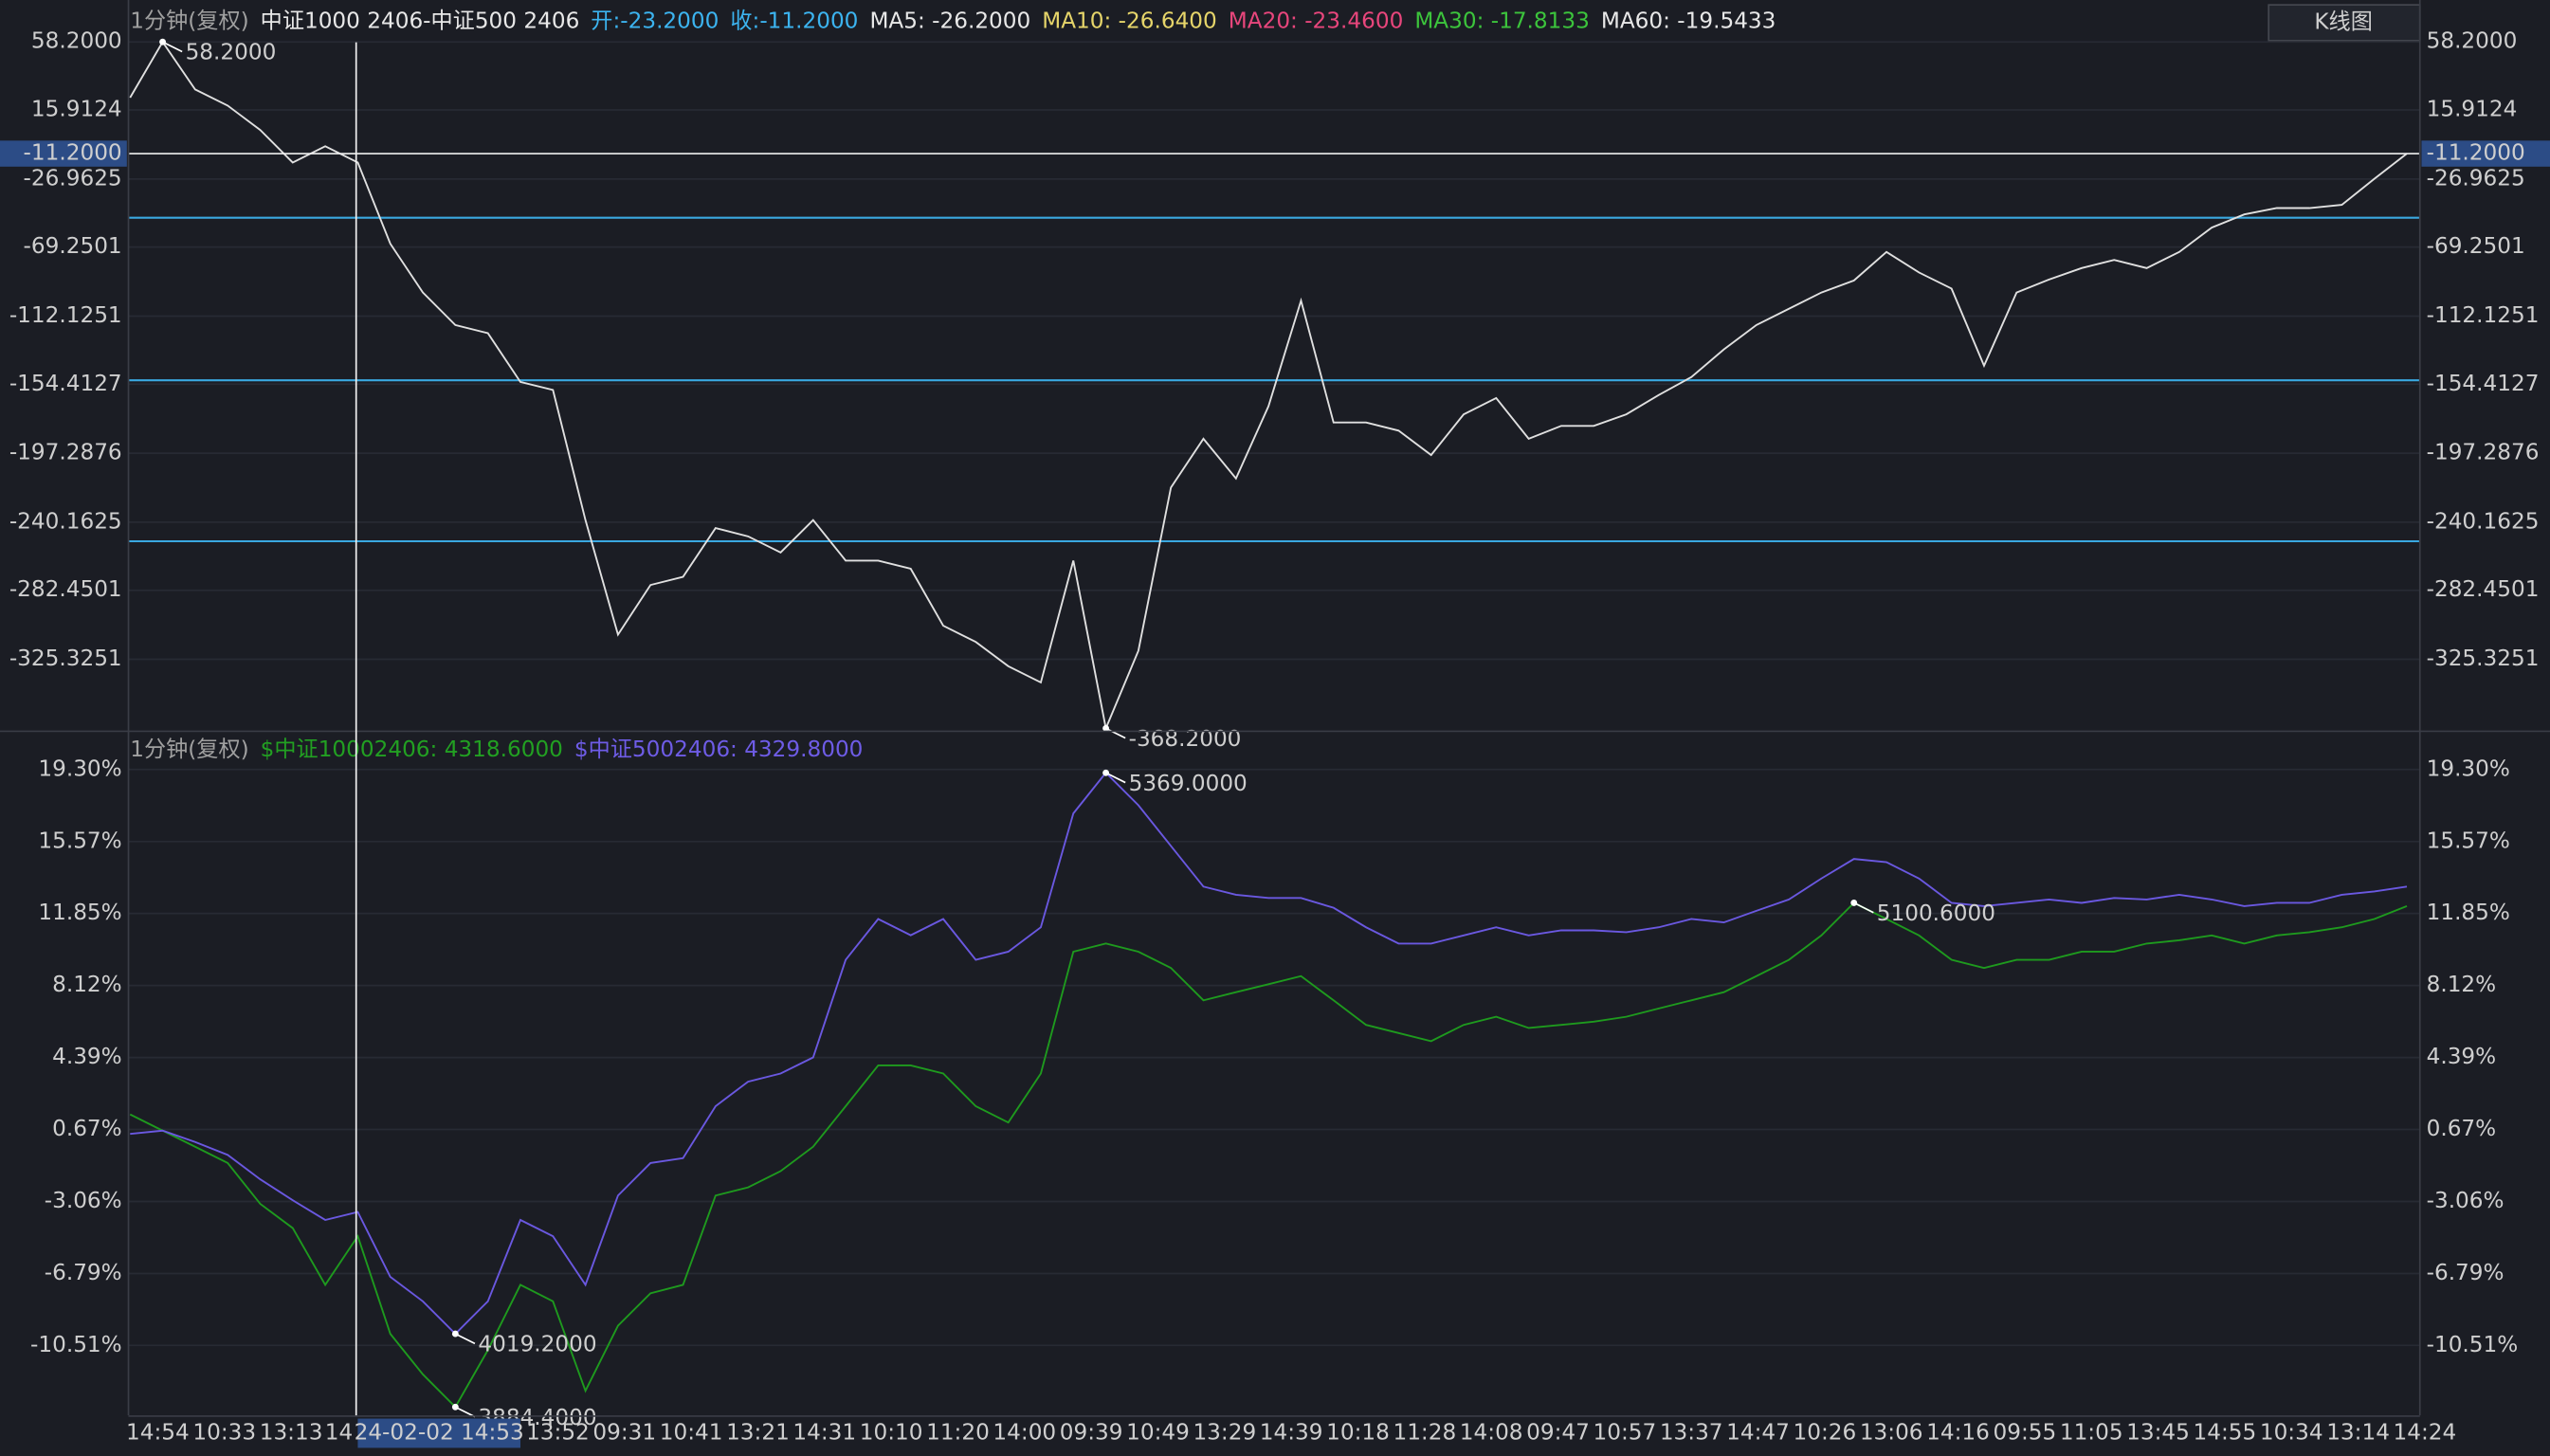  What do you see at coordinates (2466, 1273) in the screenshot?
I see `y-tick-label-right: -6.79%` at bounding box center [2466, 1273].